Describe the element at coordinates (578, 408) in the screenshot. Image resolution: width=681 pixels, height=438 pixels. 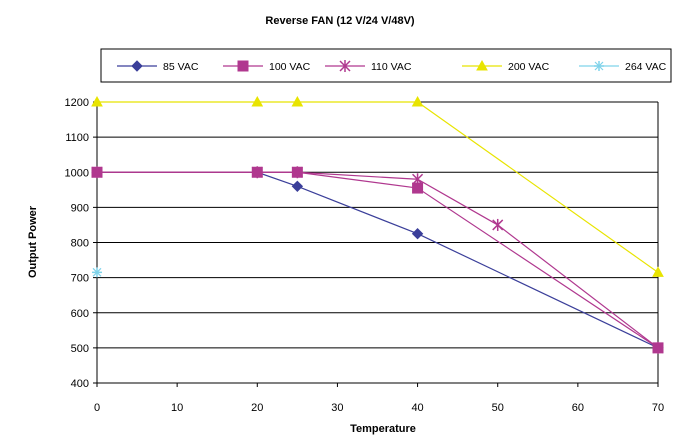
I see `x-tick-label-6: 60` at that location.